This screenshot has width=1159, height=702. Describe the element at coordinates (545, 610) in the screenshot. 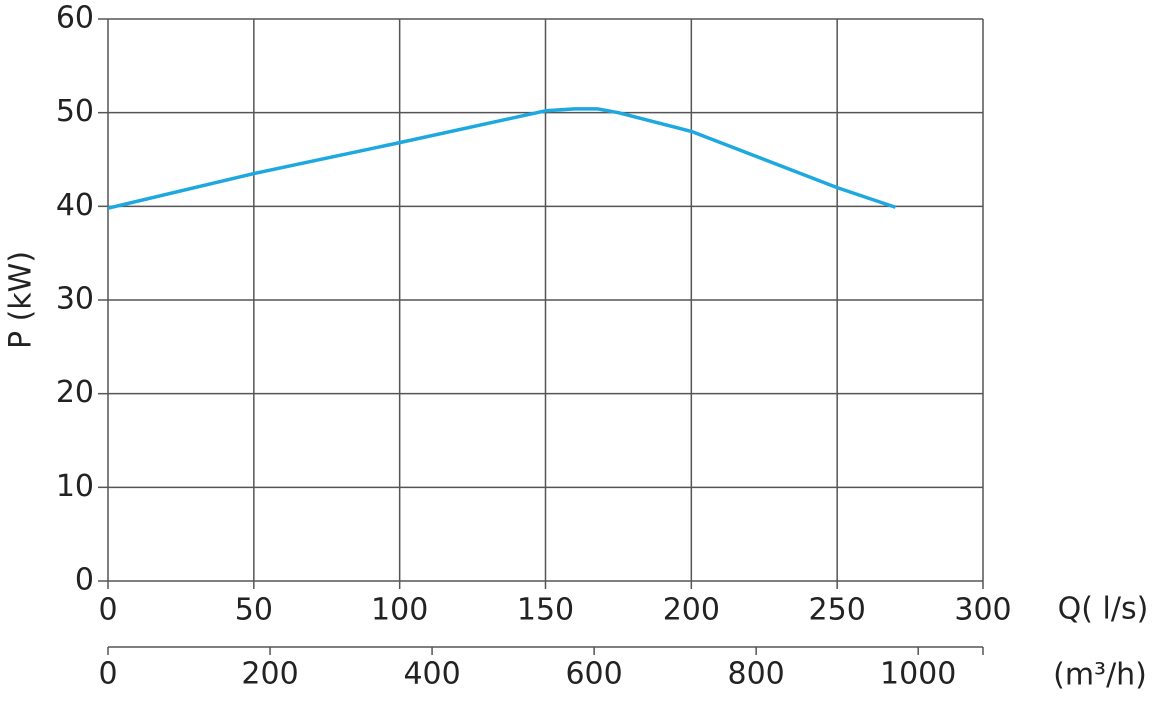

I see `x-tick-label: 150` at that location.